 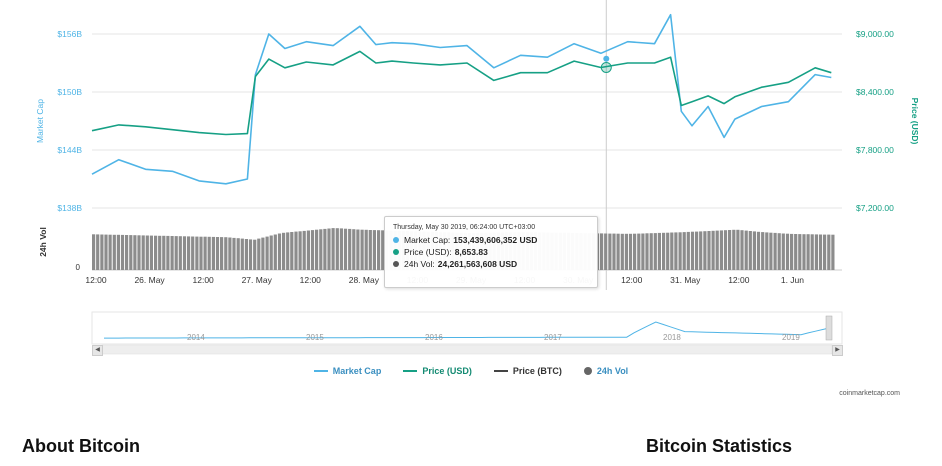 I want to click on legend-label: Market Cap, so click(x=357, y=371).